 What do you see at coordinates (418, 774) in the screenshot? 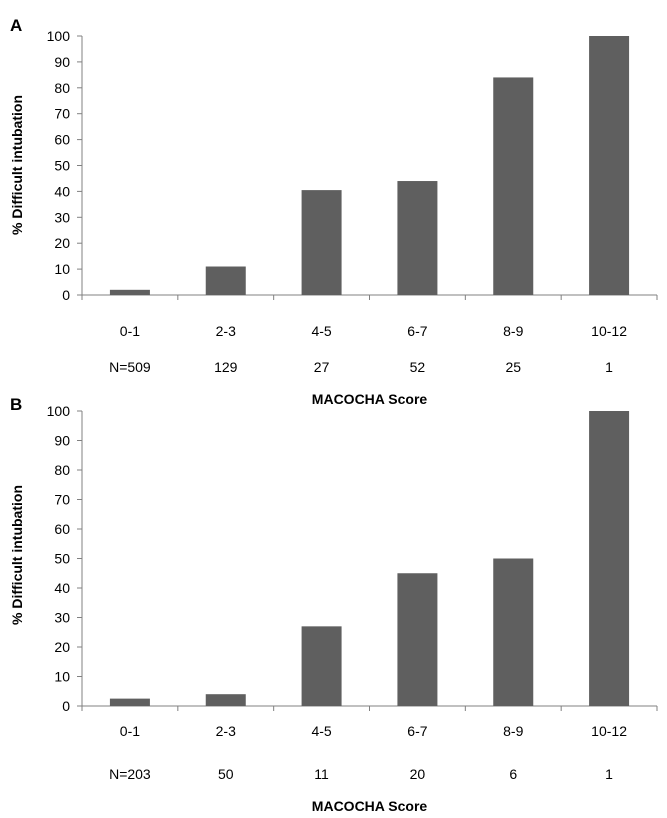
I see `n-label: 20` at bounding box center [418, 774].